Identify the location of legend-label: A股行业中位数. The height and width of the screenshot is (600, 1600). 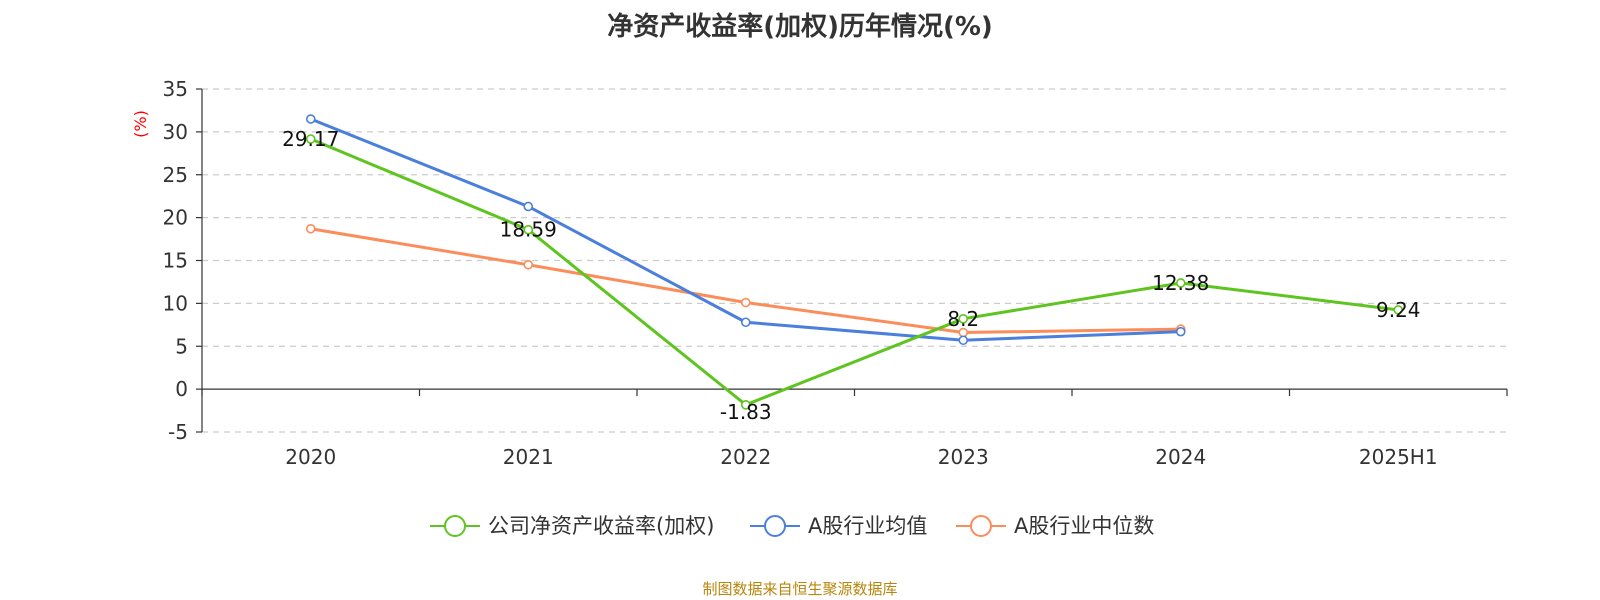
(1084, 526).